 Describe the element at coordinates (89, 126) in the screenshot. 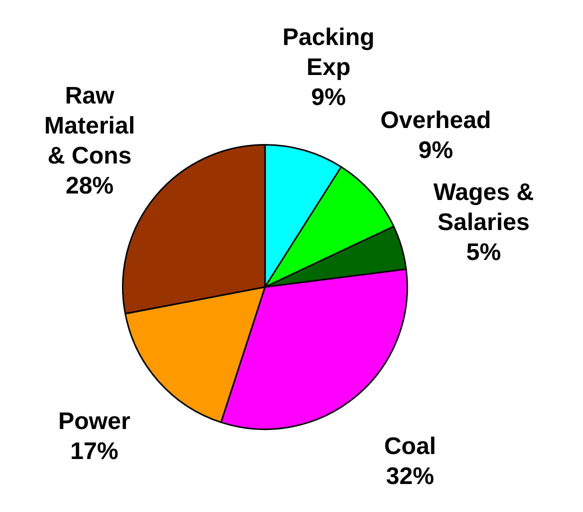

I see `slice-label: Raw Material & Cons` at that location.